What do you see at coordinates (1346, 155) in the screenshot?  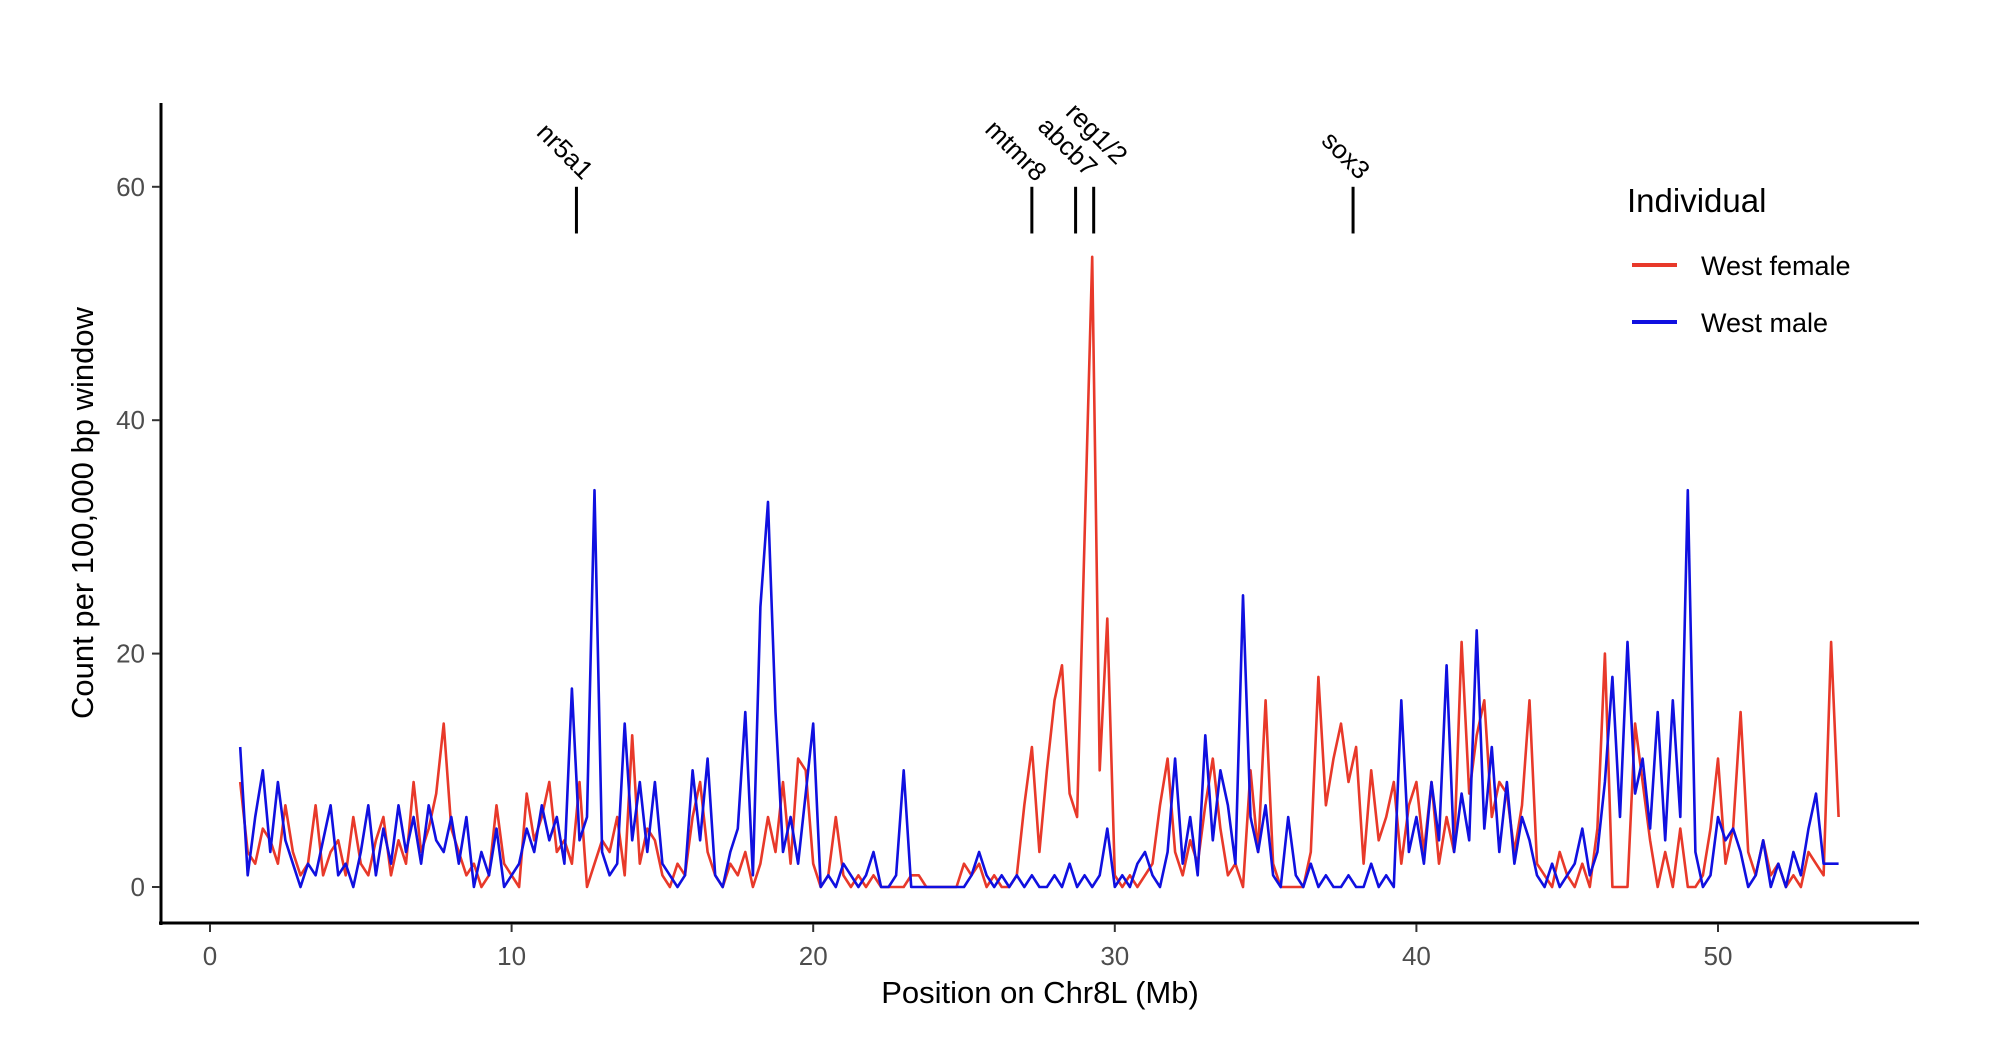 I see `gene-label: sox3` at bounding box center [1346, 155].